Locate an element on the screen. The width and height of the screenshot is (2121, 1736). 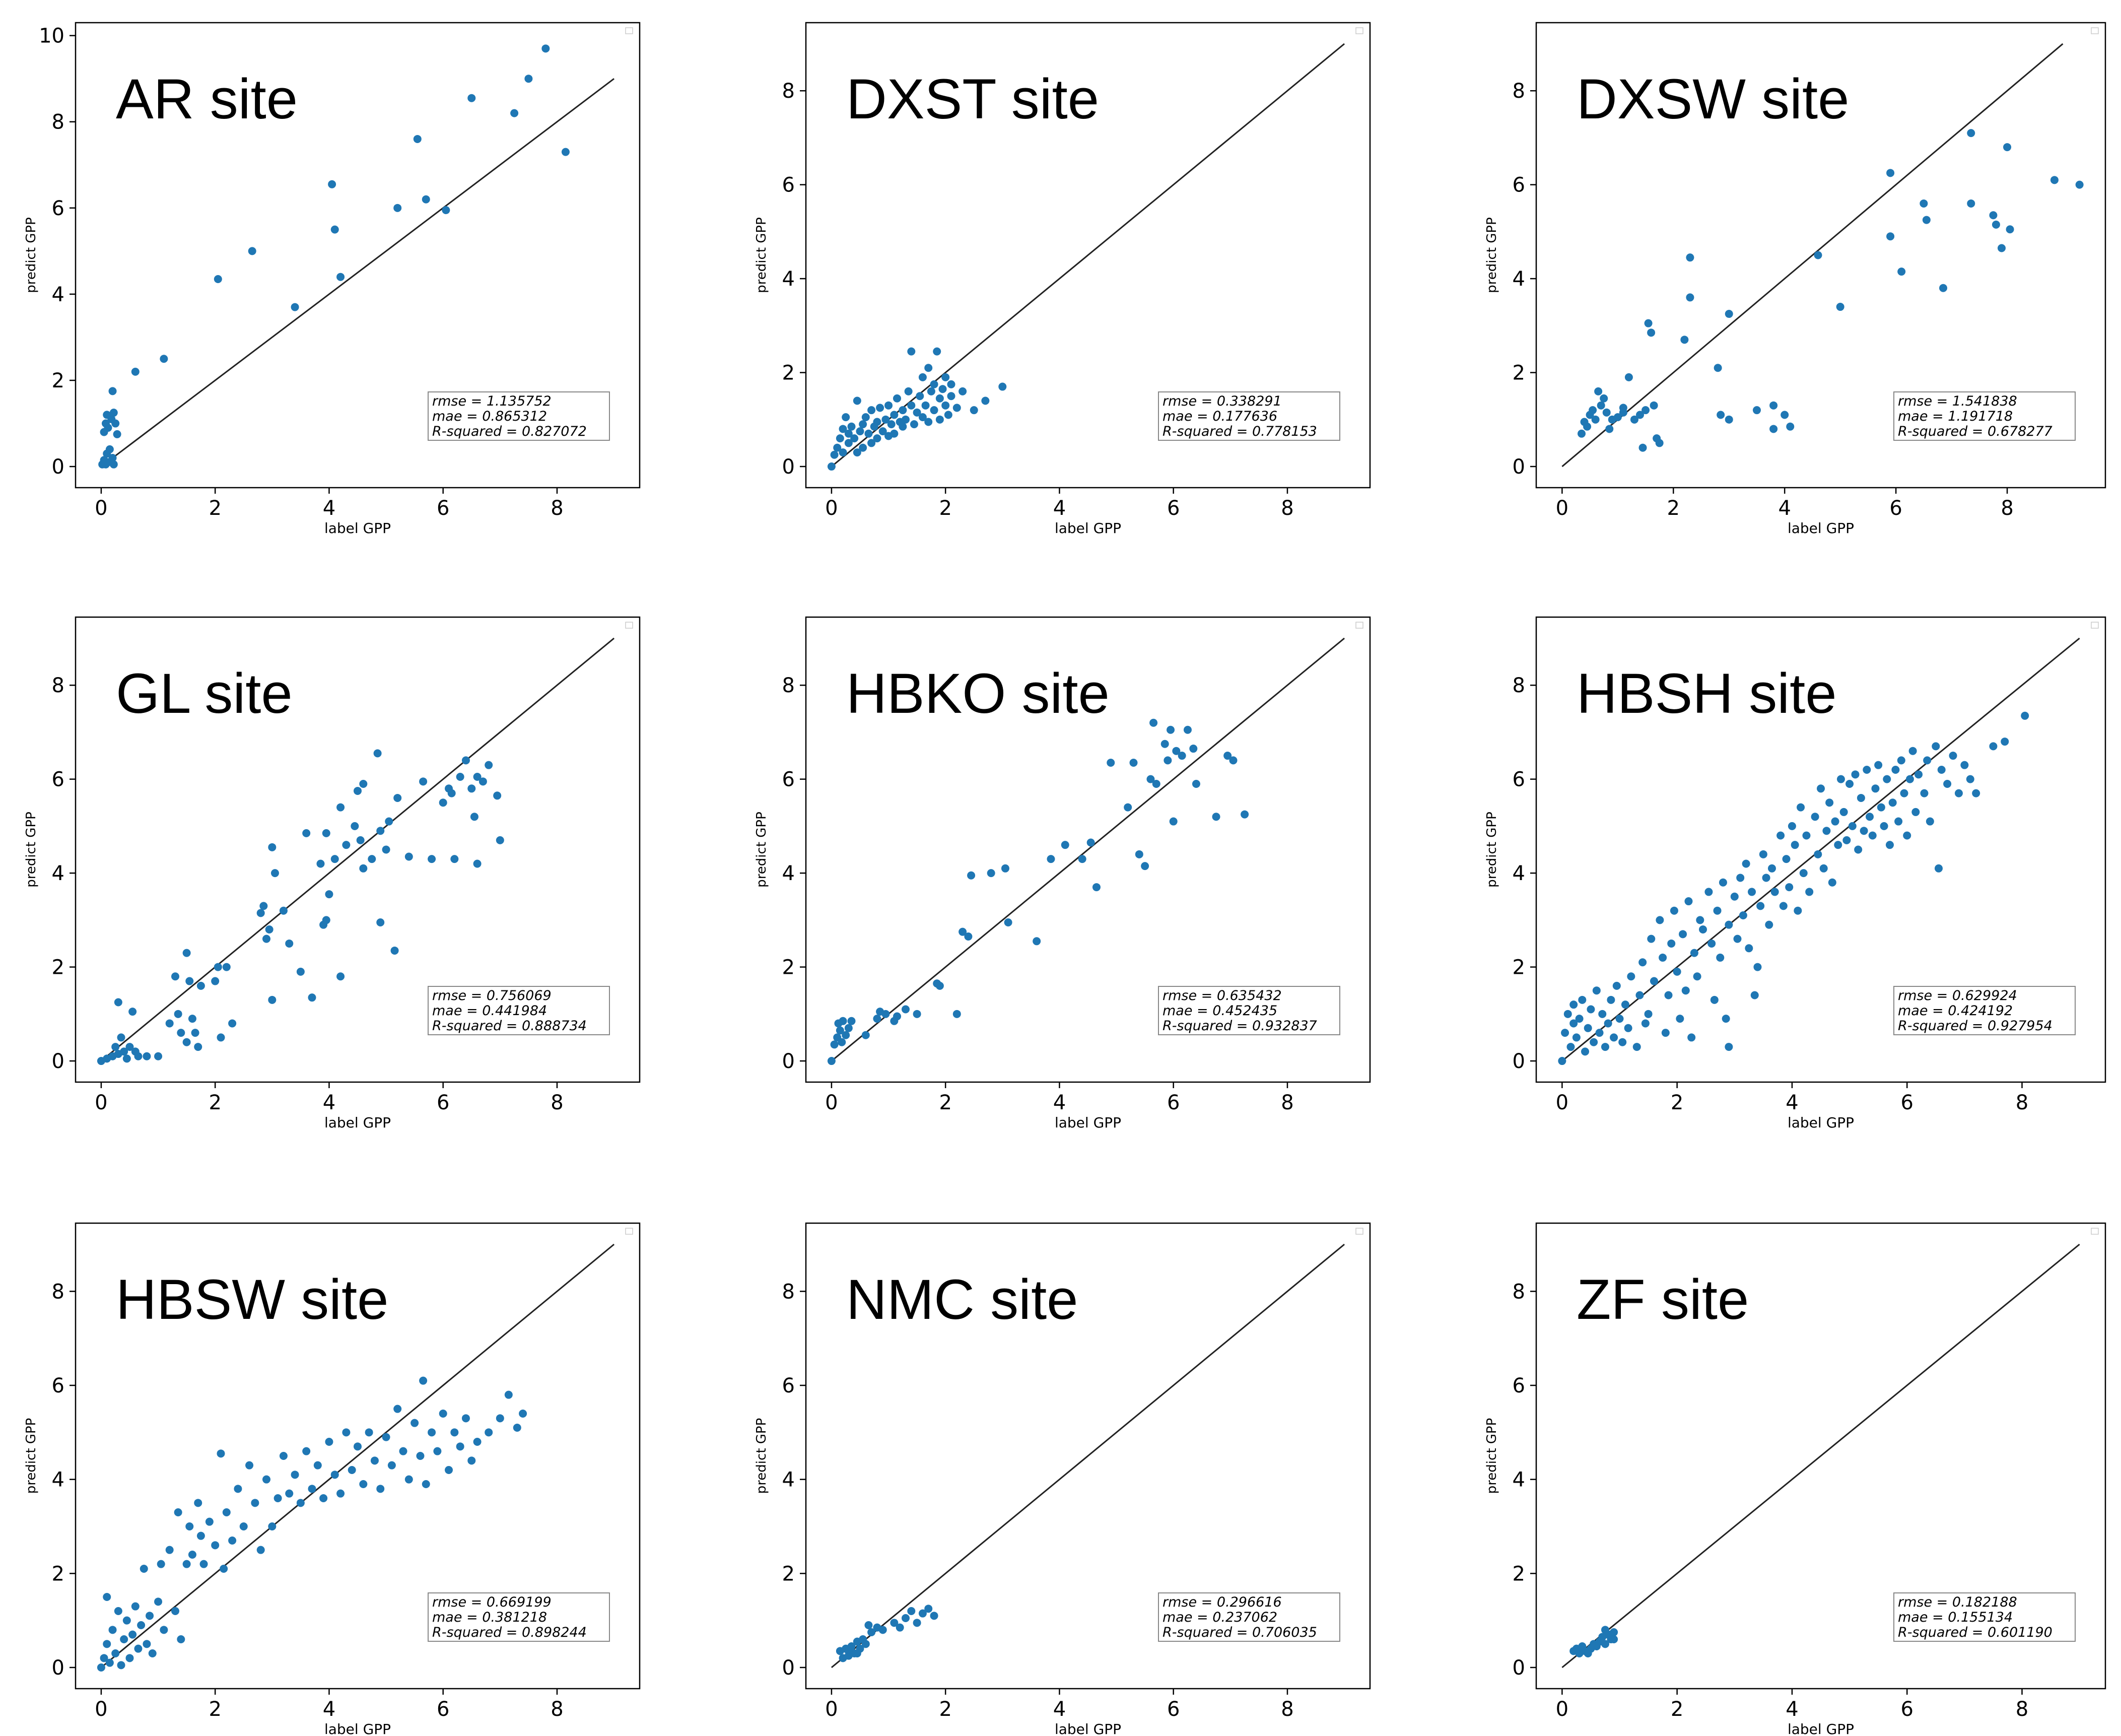
stats-line: rmse = 0.669199 is located at coordinates (492, 1602).